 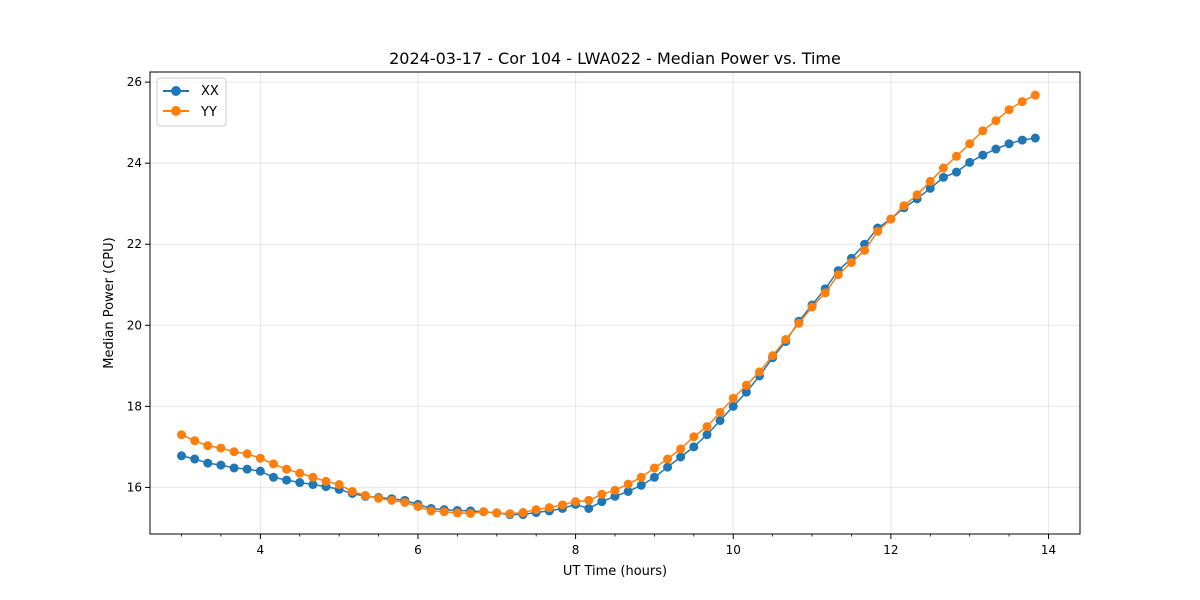 What do you see at coordinates (134, 163) in the screenshot?
I see `y-tick-label: 24` at bounding box center [134, 163].